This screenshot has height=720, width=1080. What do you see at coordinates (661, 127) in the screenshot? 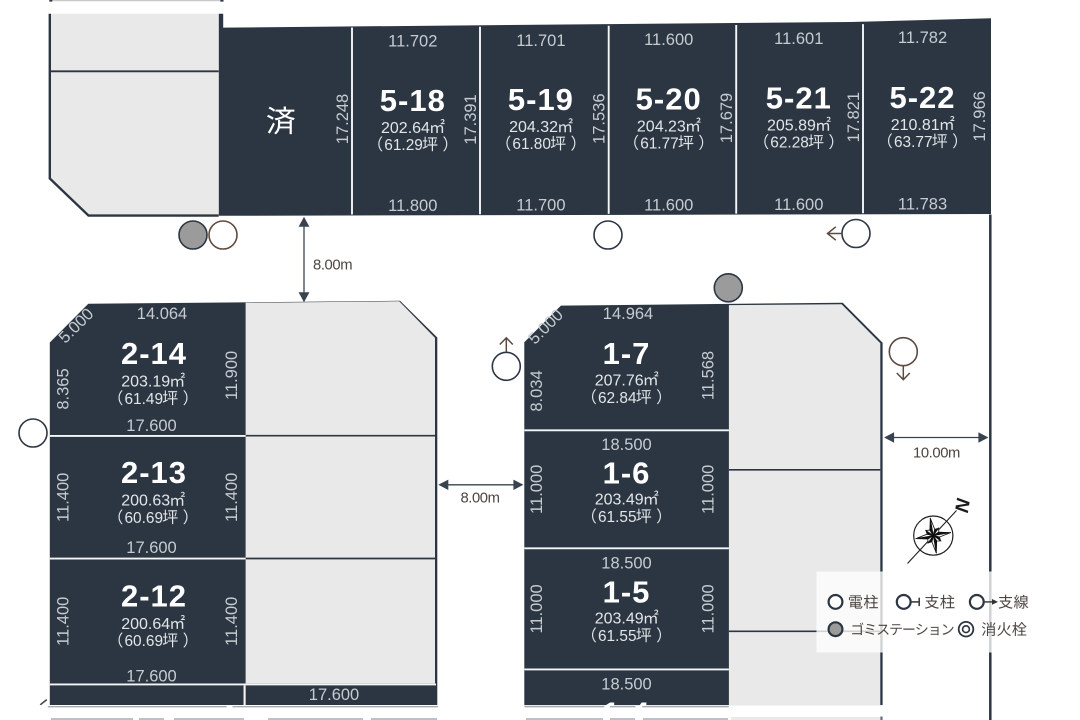
I see `svg-text: 204.23` at bounding box center [661, 127].